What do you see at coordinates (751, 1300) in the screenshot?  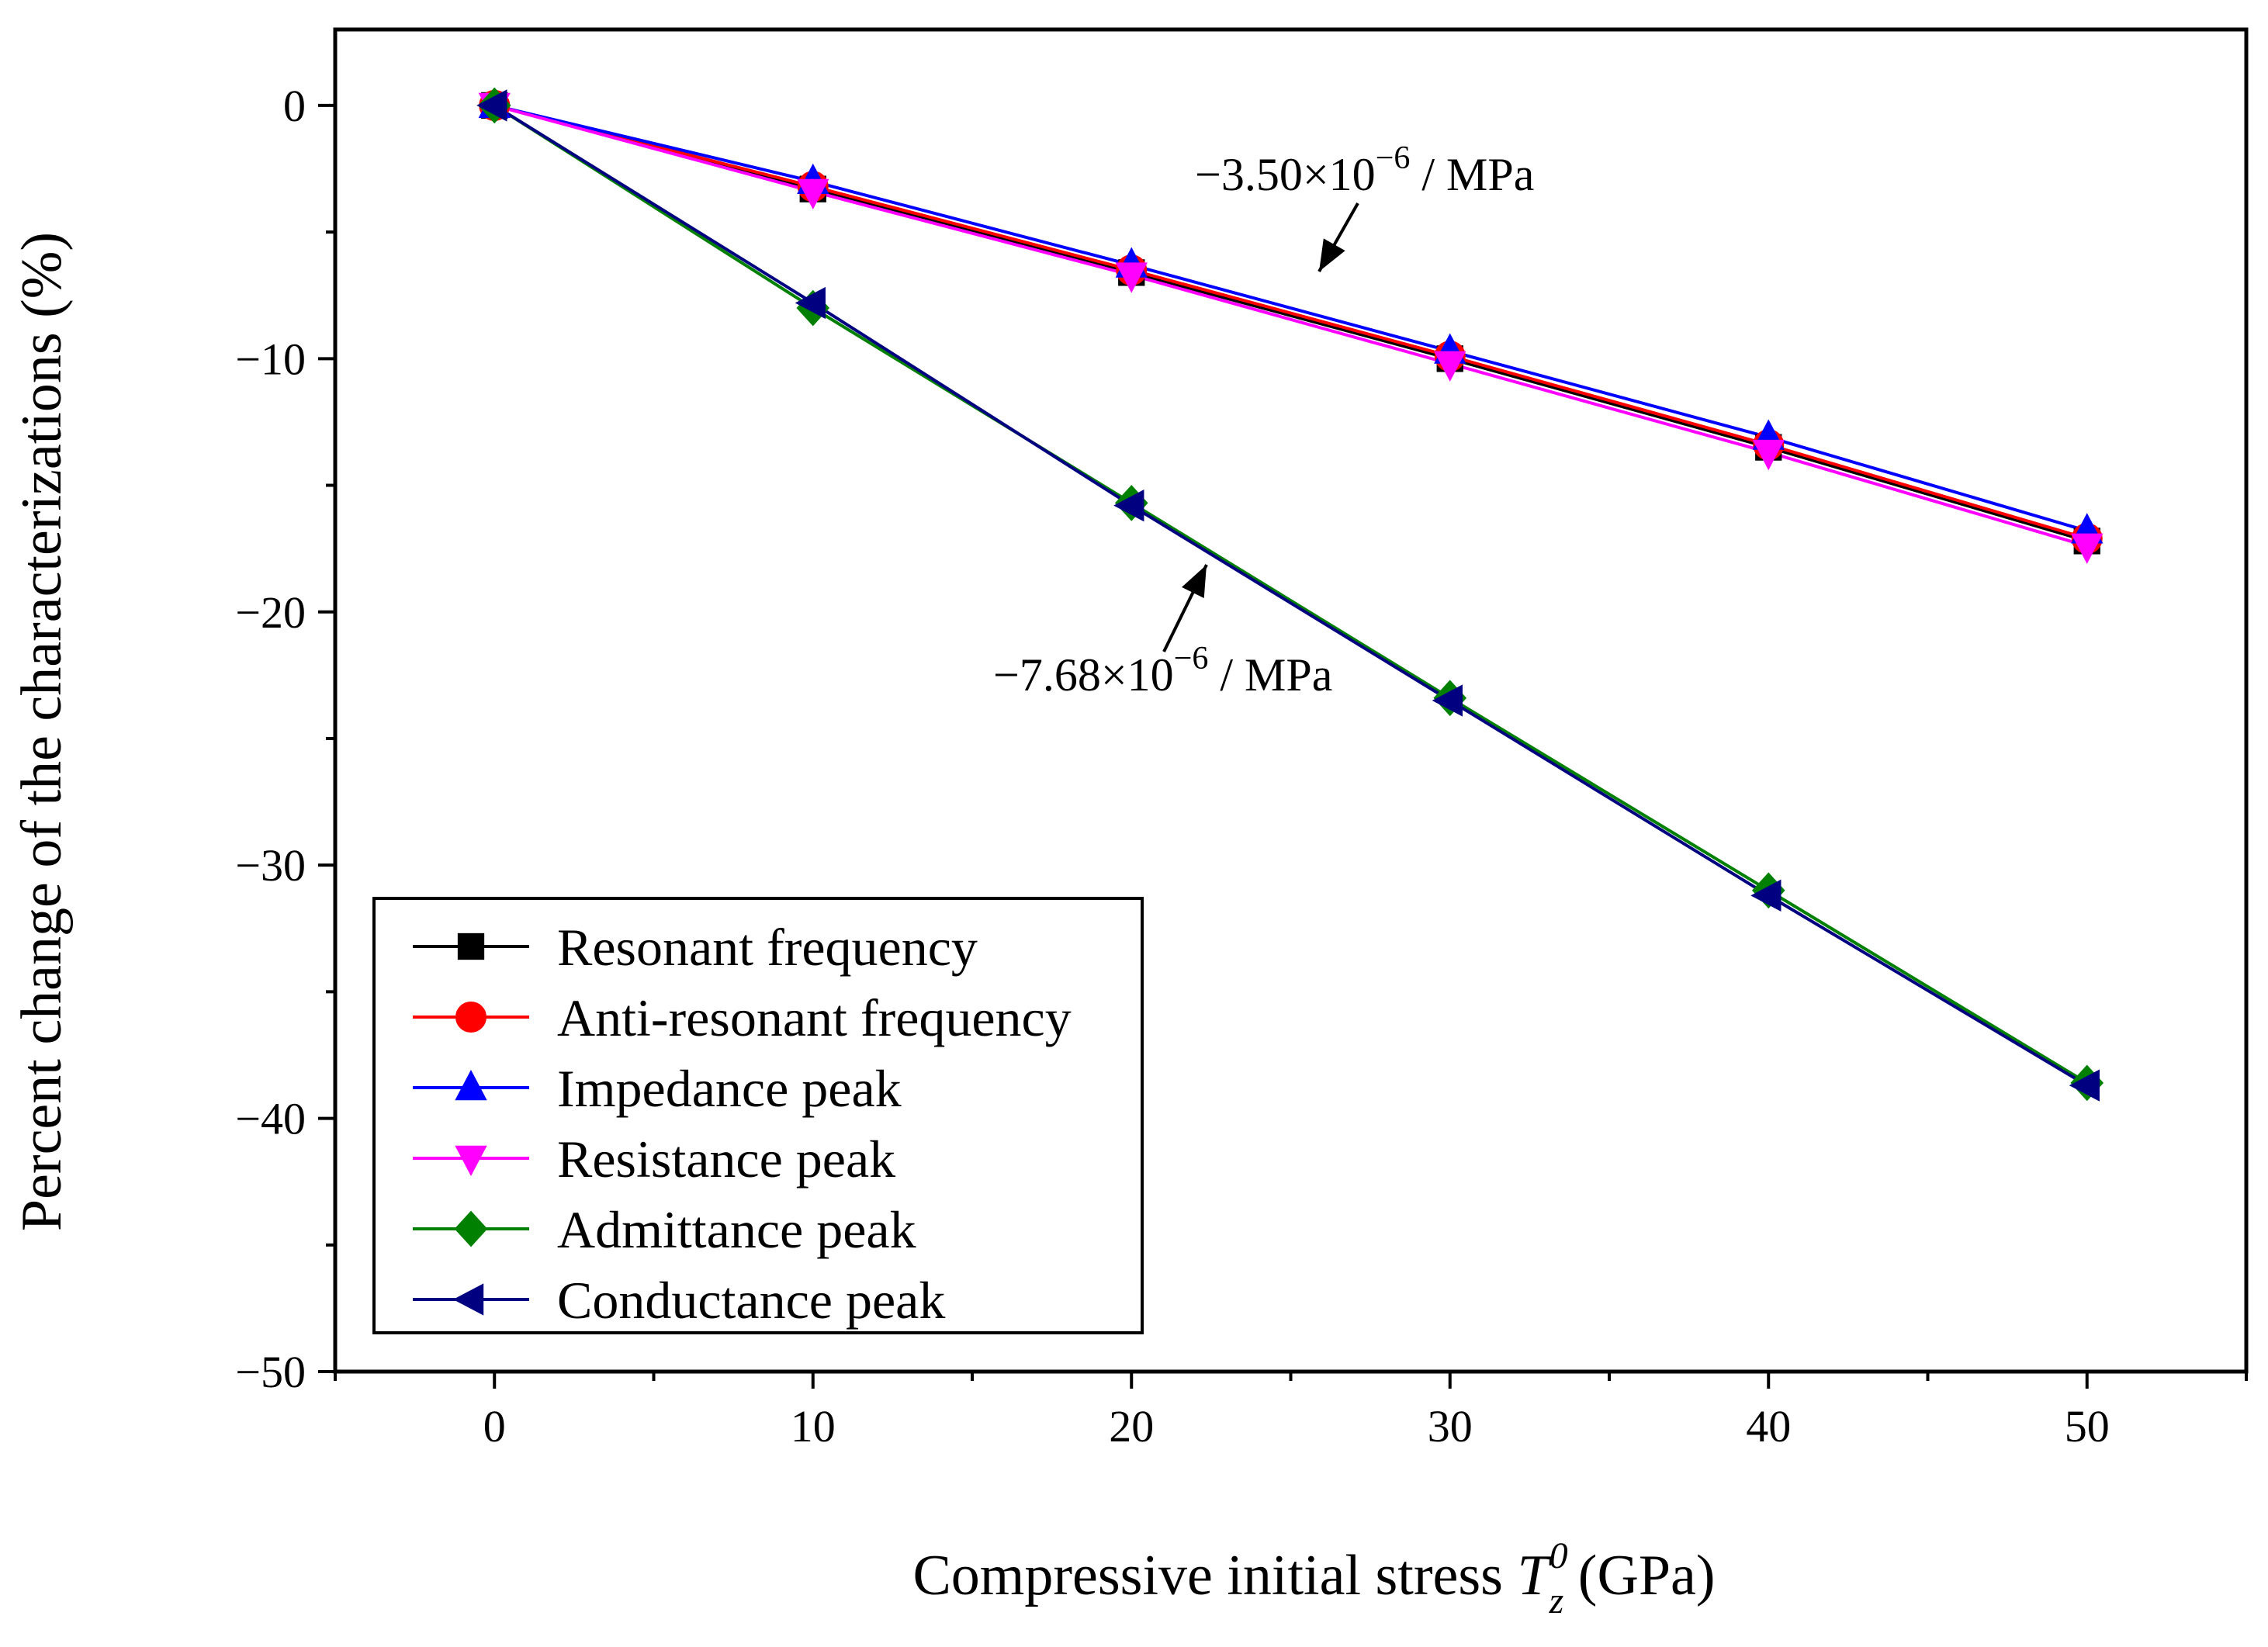 I see `legend-label-conductance-peak: Conductance peak` at bounding box center [751, 1300].